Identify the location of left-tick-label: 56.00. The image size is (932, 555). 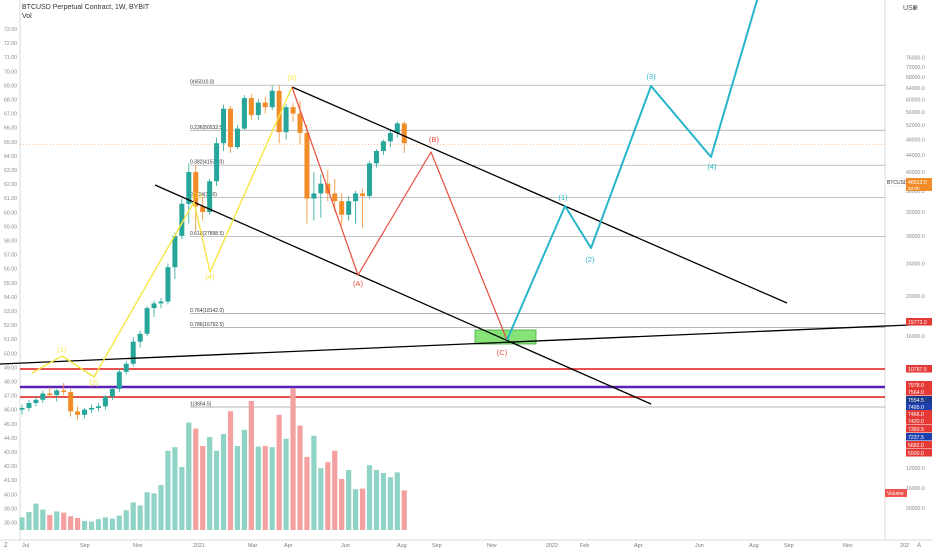
(10, 270).